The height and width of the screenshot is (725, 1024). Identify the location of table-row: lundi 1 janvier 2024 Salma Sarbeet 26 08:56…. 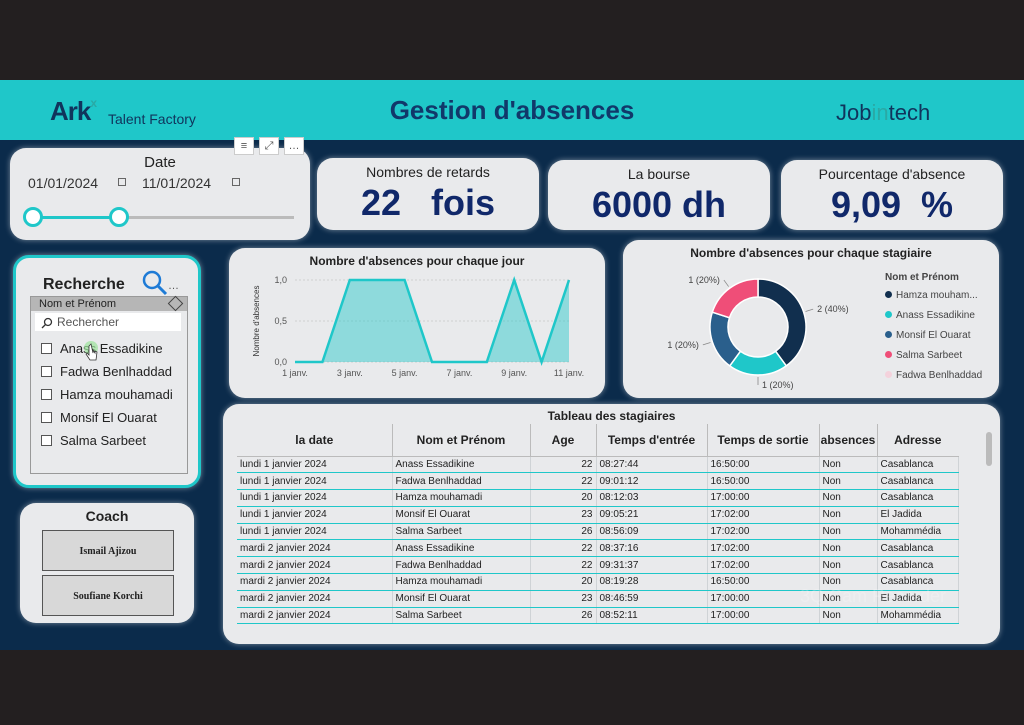
(598, 532).